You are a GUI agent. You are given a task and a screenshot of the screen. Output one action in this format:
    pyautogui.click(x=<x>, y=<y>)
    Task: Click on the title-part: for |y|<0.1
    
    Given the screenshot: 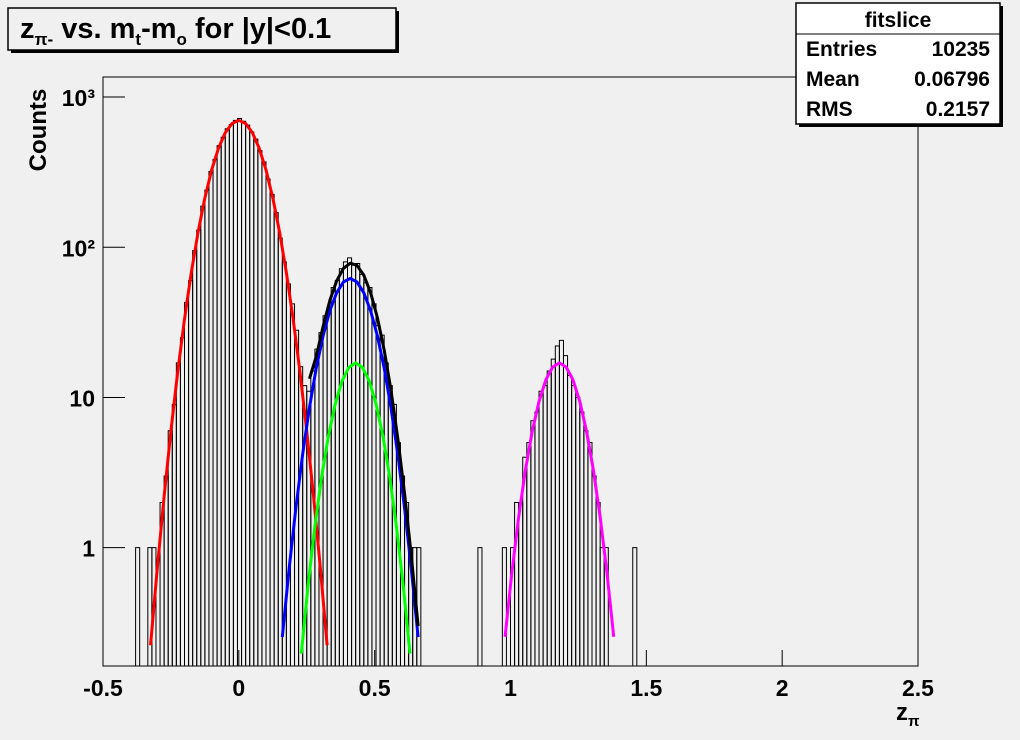 What is the action you would take?
    pyautogui.click(x=259, y=29)
    